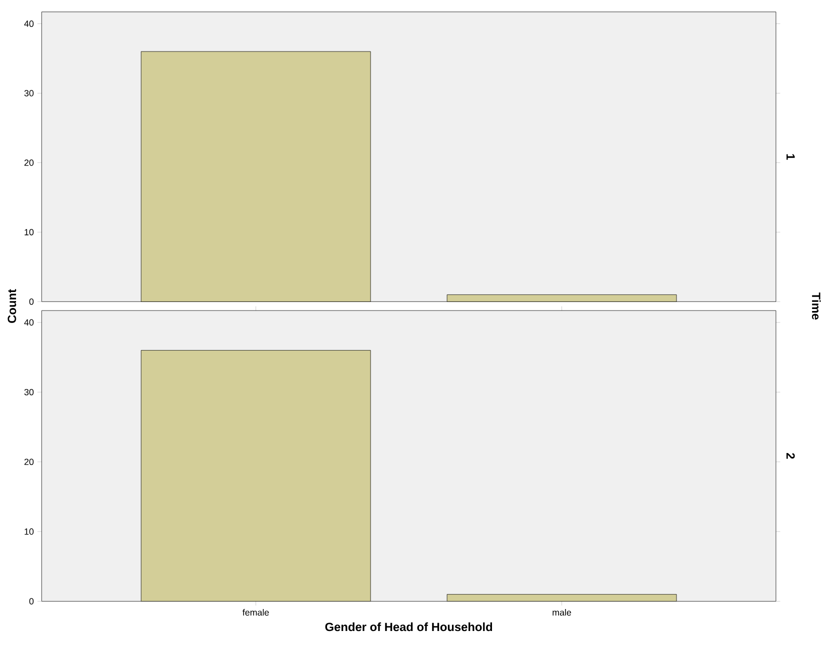 This screenshot has width=824, height=661. I want to click on y-axis-title: Count, so click(12, 306).